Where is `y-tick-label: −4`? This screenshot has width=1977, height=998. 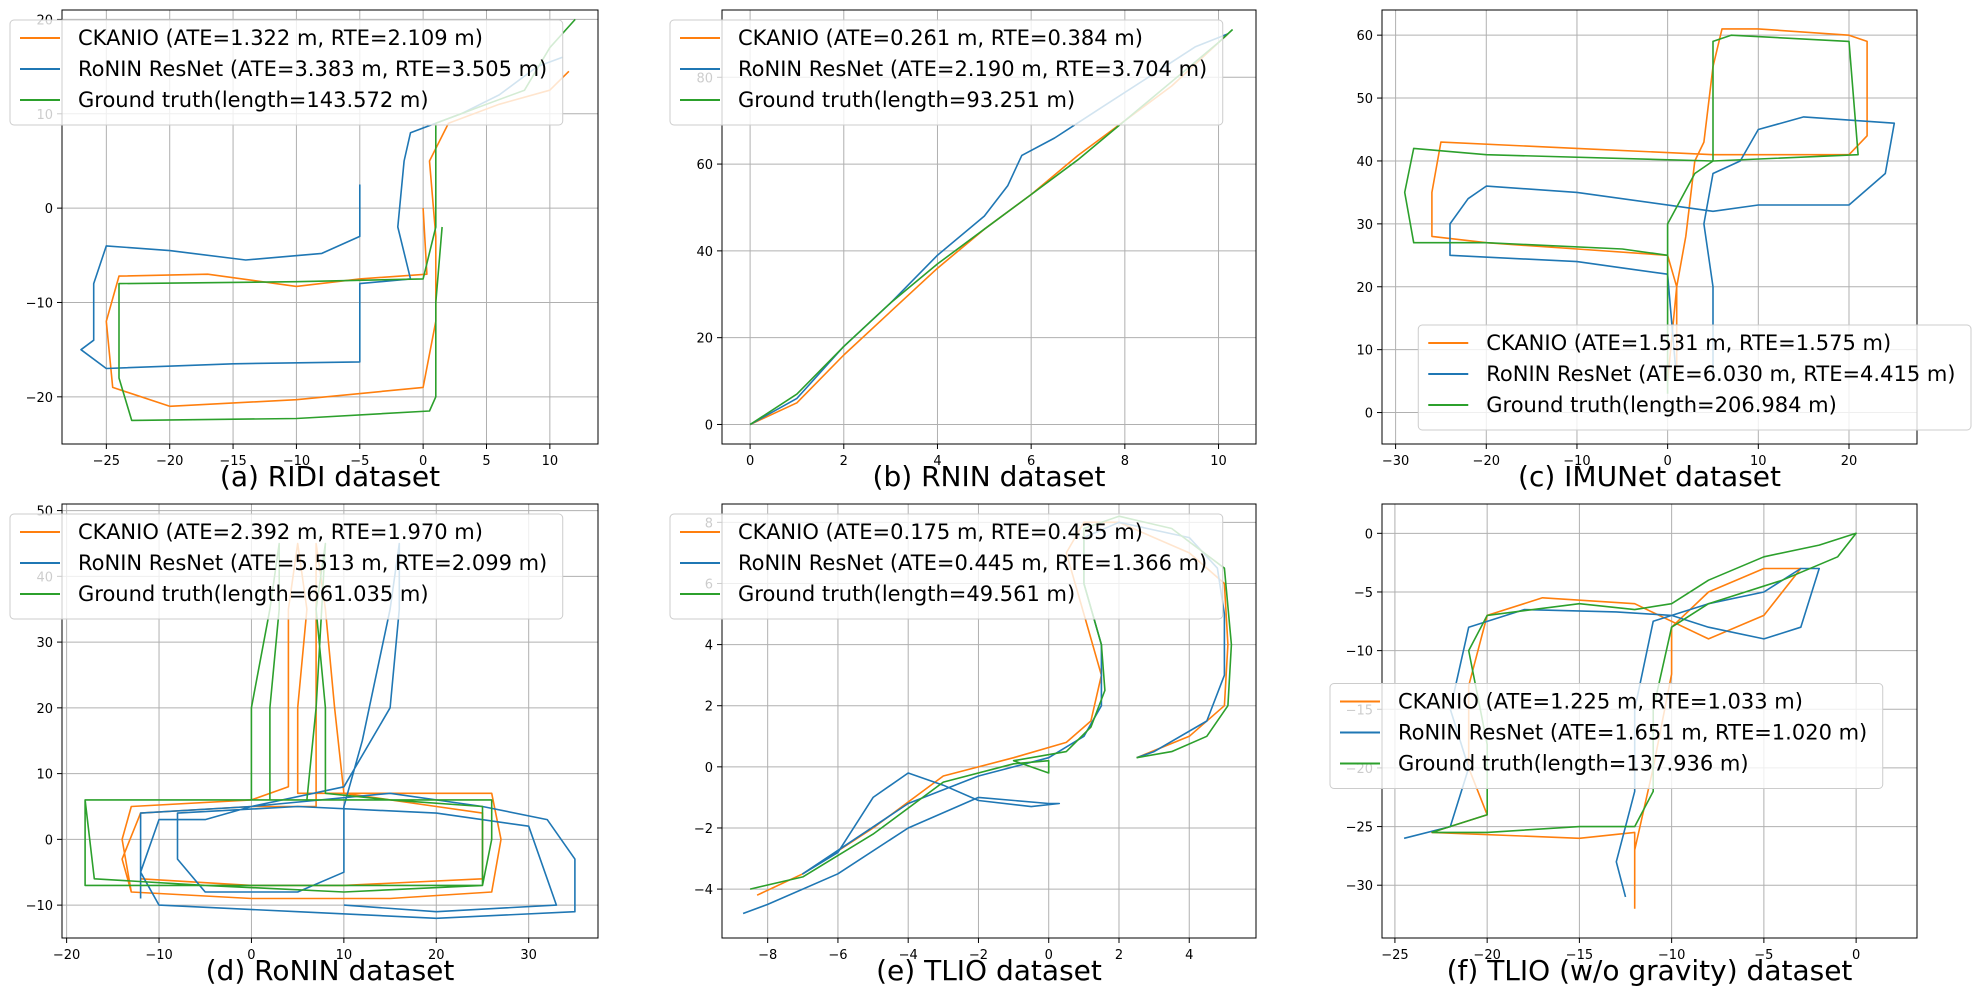
y-tick-label: −4 is located at coordinates (703, 890).